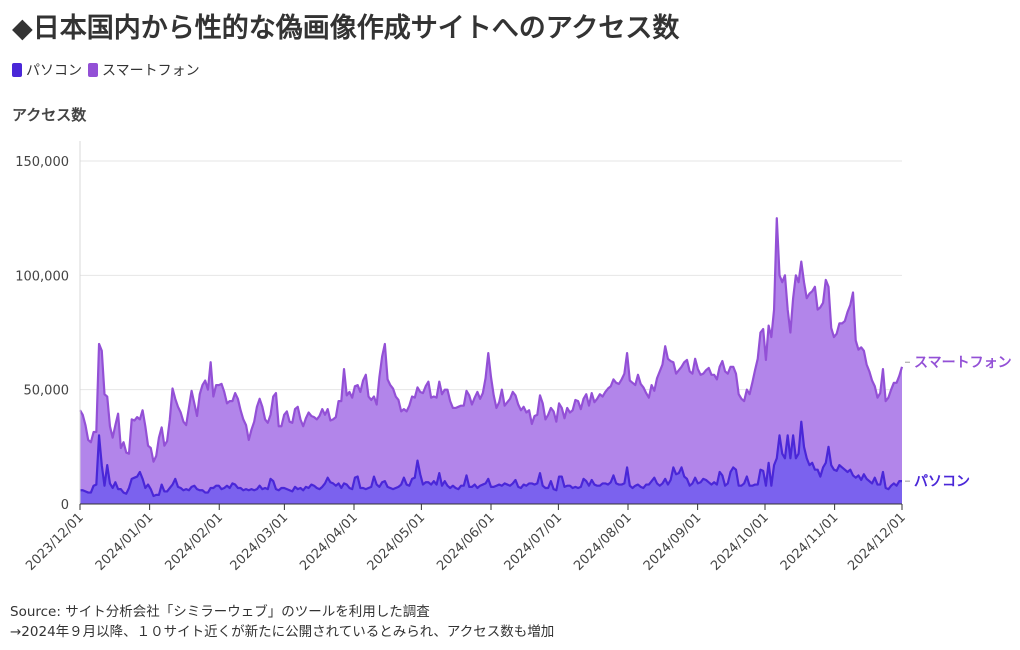 The image size is (1020, 650). Describe the element at coordinates (47, 391) in the screenshot. I see `y-tick-label: 50,000` at that location.